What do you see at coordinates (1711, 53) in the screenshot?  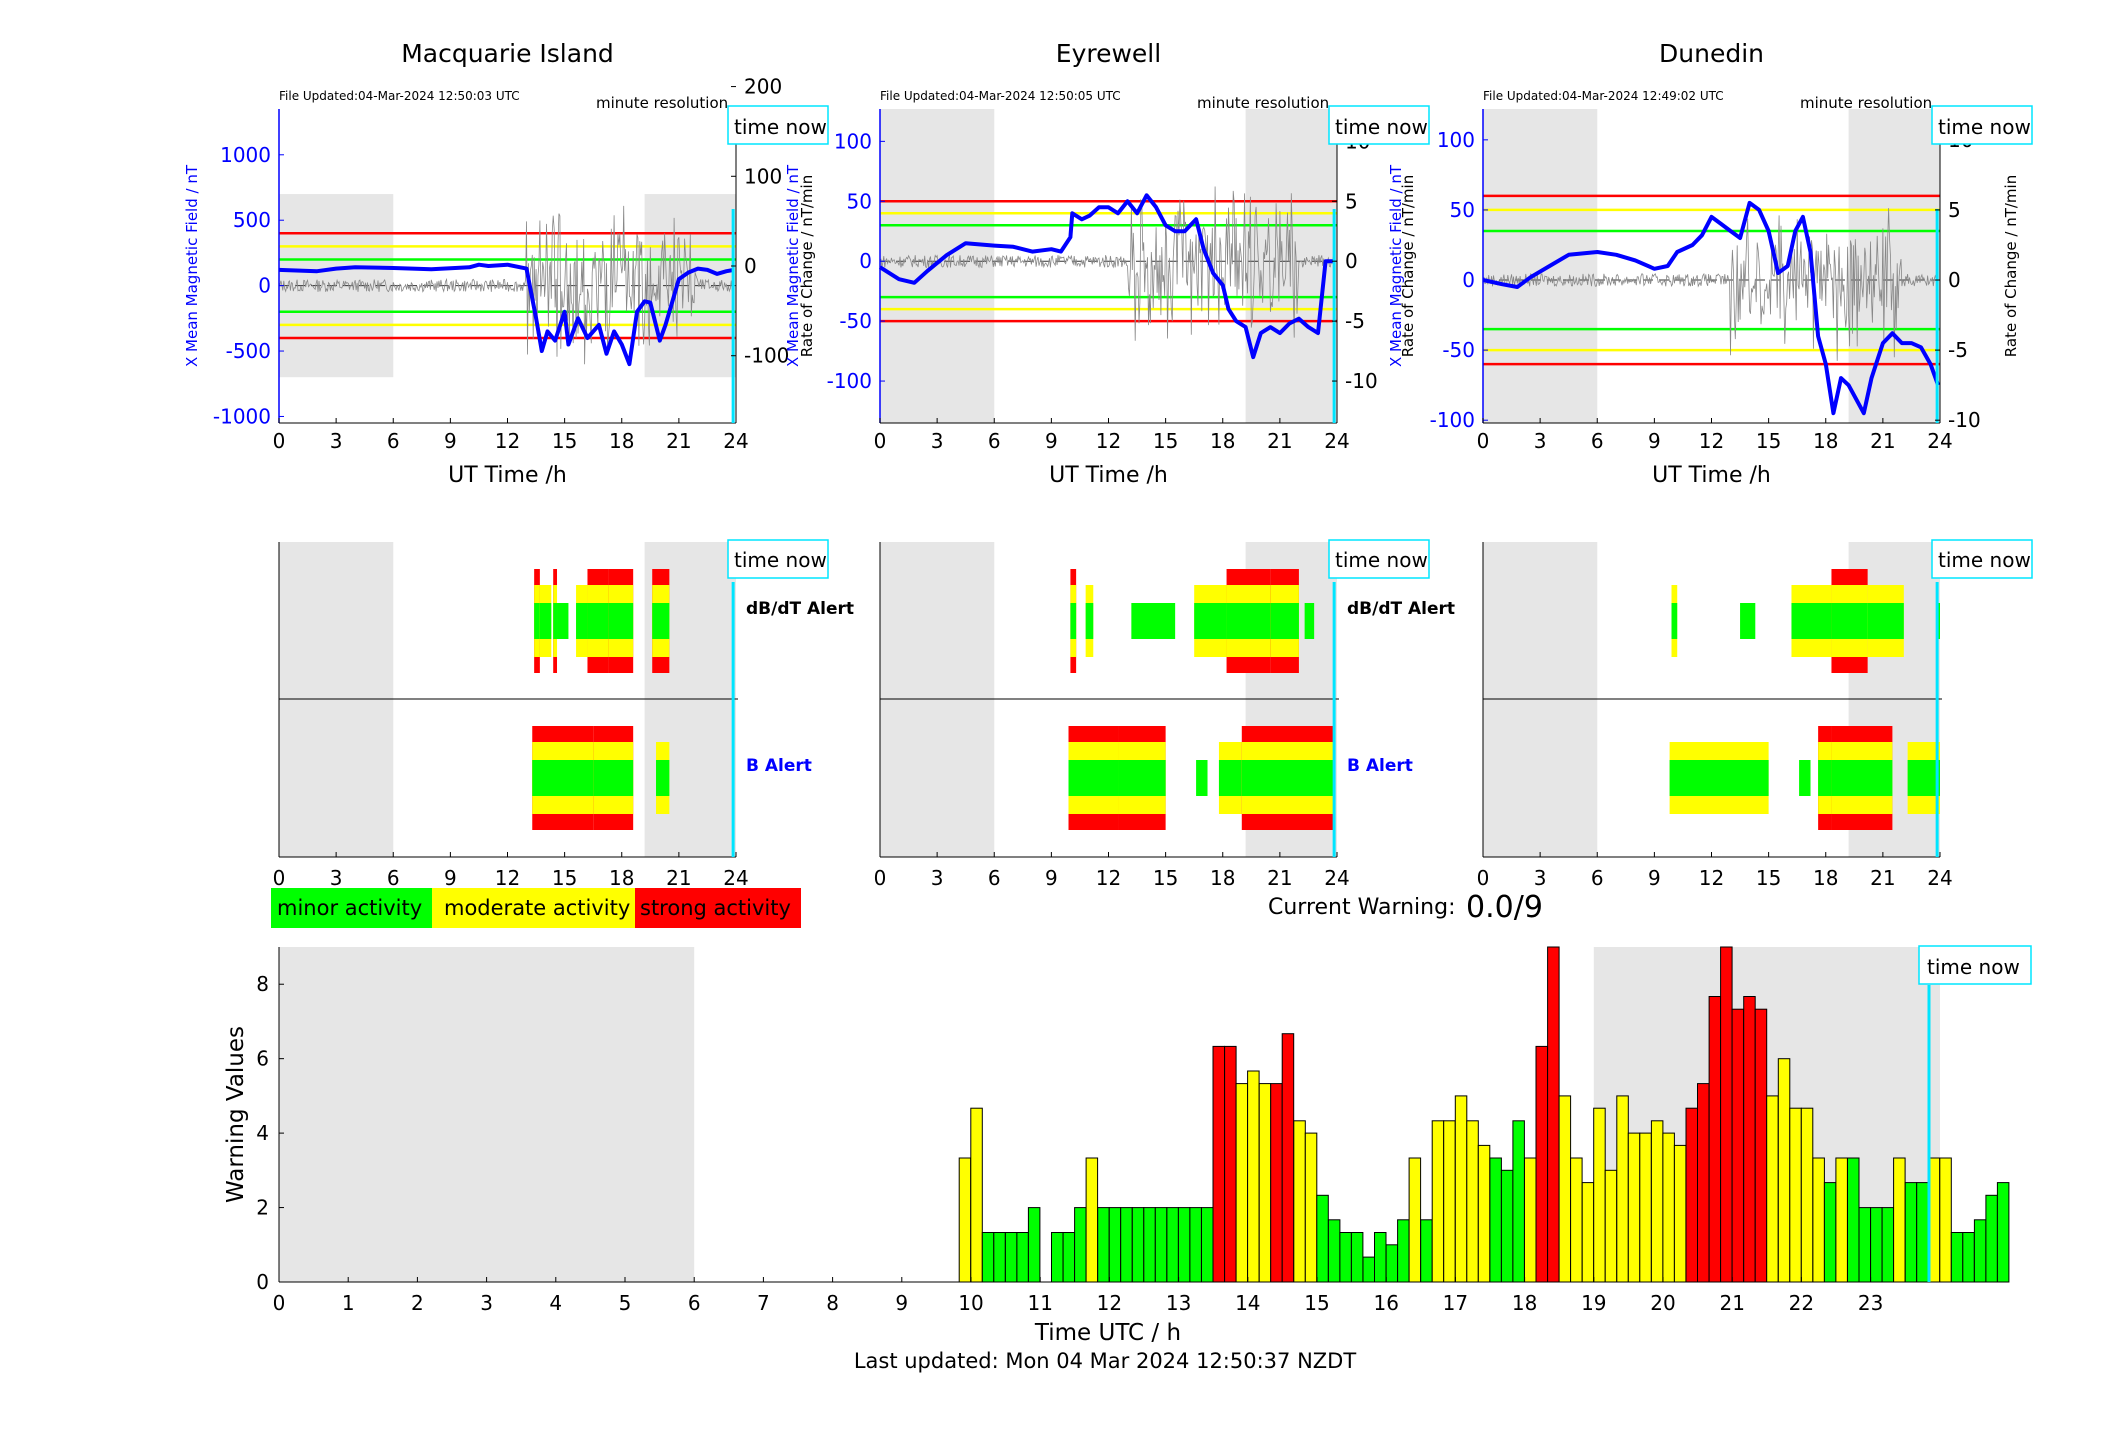 I see `station-title: Dunedin` at bounding box center [1711, 53].